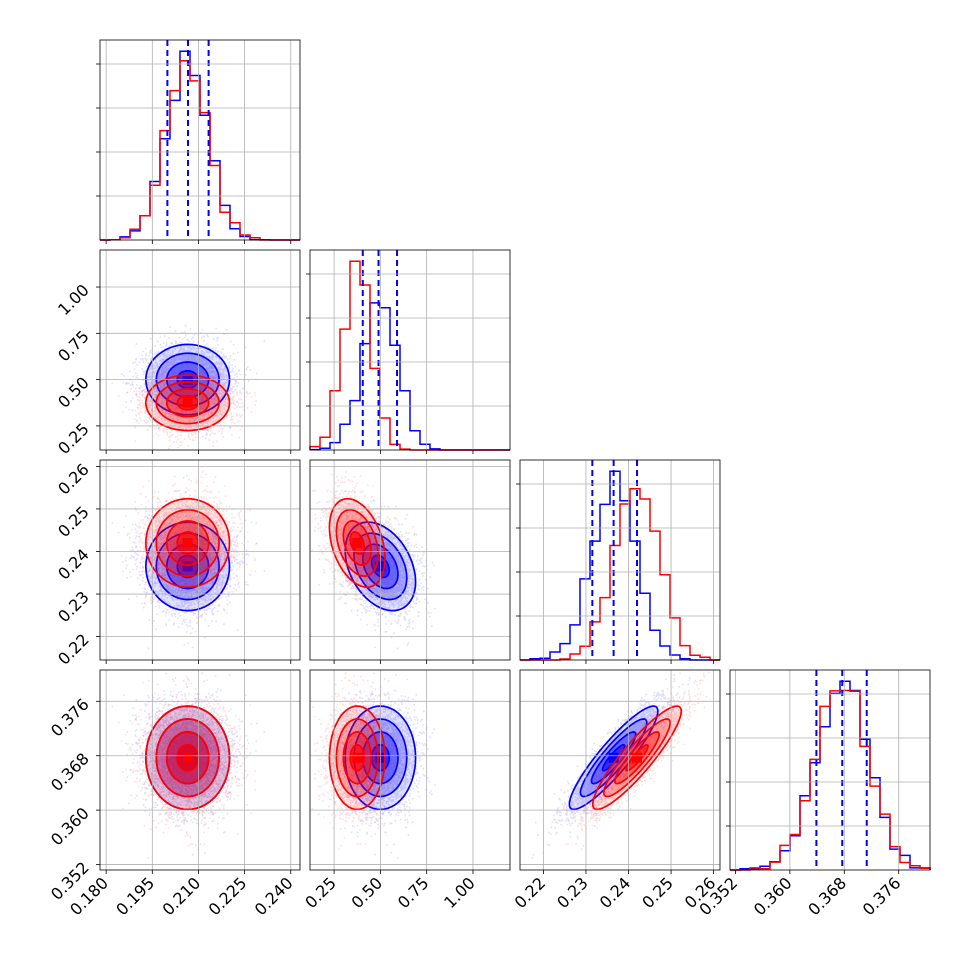 The image size is (970, 970). I want to click on x-tick-label-0-3: 0.225, so click(228, 896).